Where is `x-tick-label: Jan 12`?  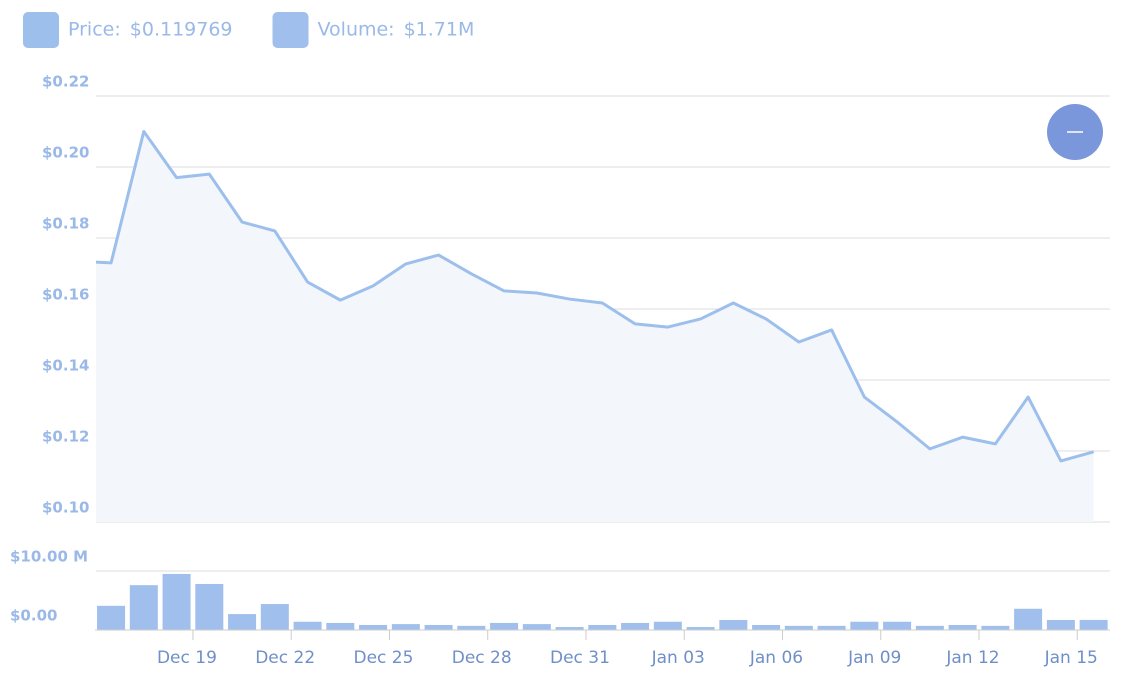
x-tick-label: Jan 12 is located at coordinates (972, 658).